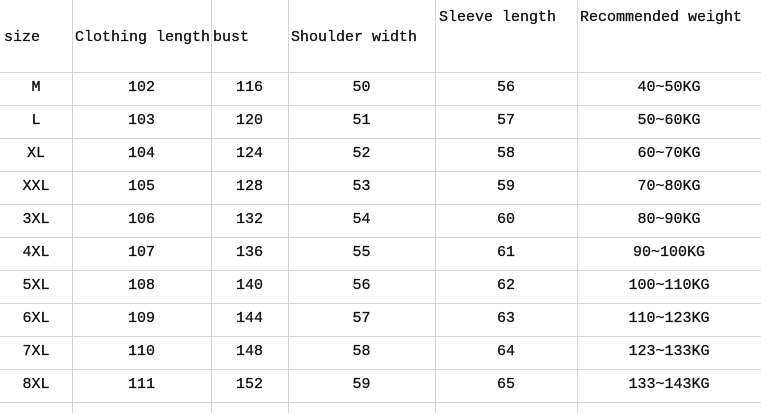 This screenshot has width=761, height=413. I want to click on measurement: 50, so click(361, 87).